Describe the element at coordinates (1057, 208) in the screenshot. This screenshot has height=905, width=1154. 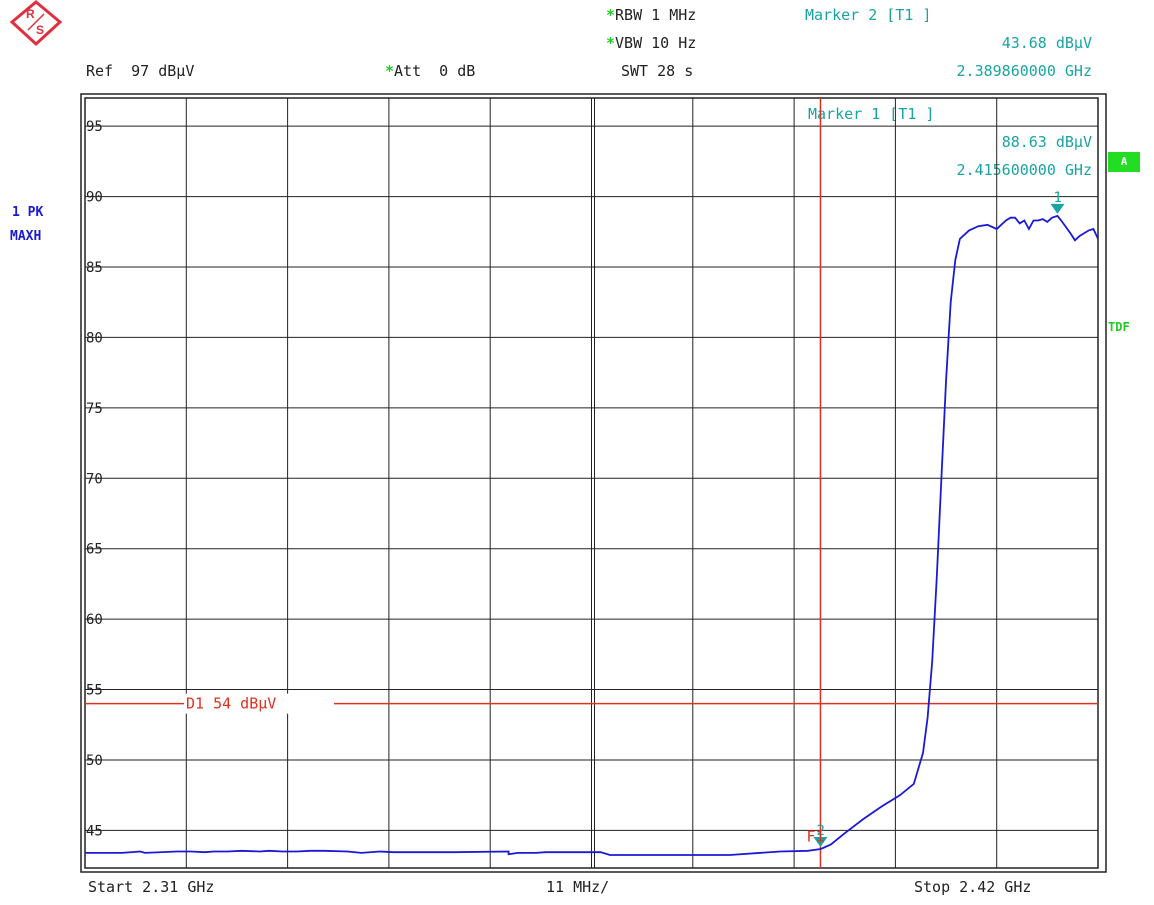
I see `marker-1-triangle` at that location.